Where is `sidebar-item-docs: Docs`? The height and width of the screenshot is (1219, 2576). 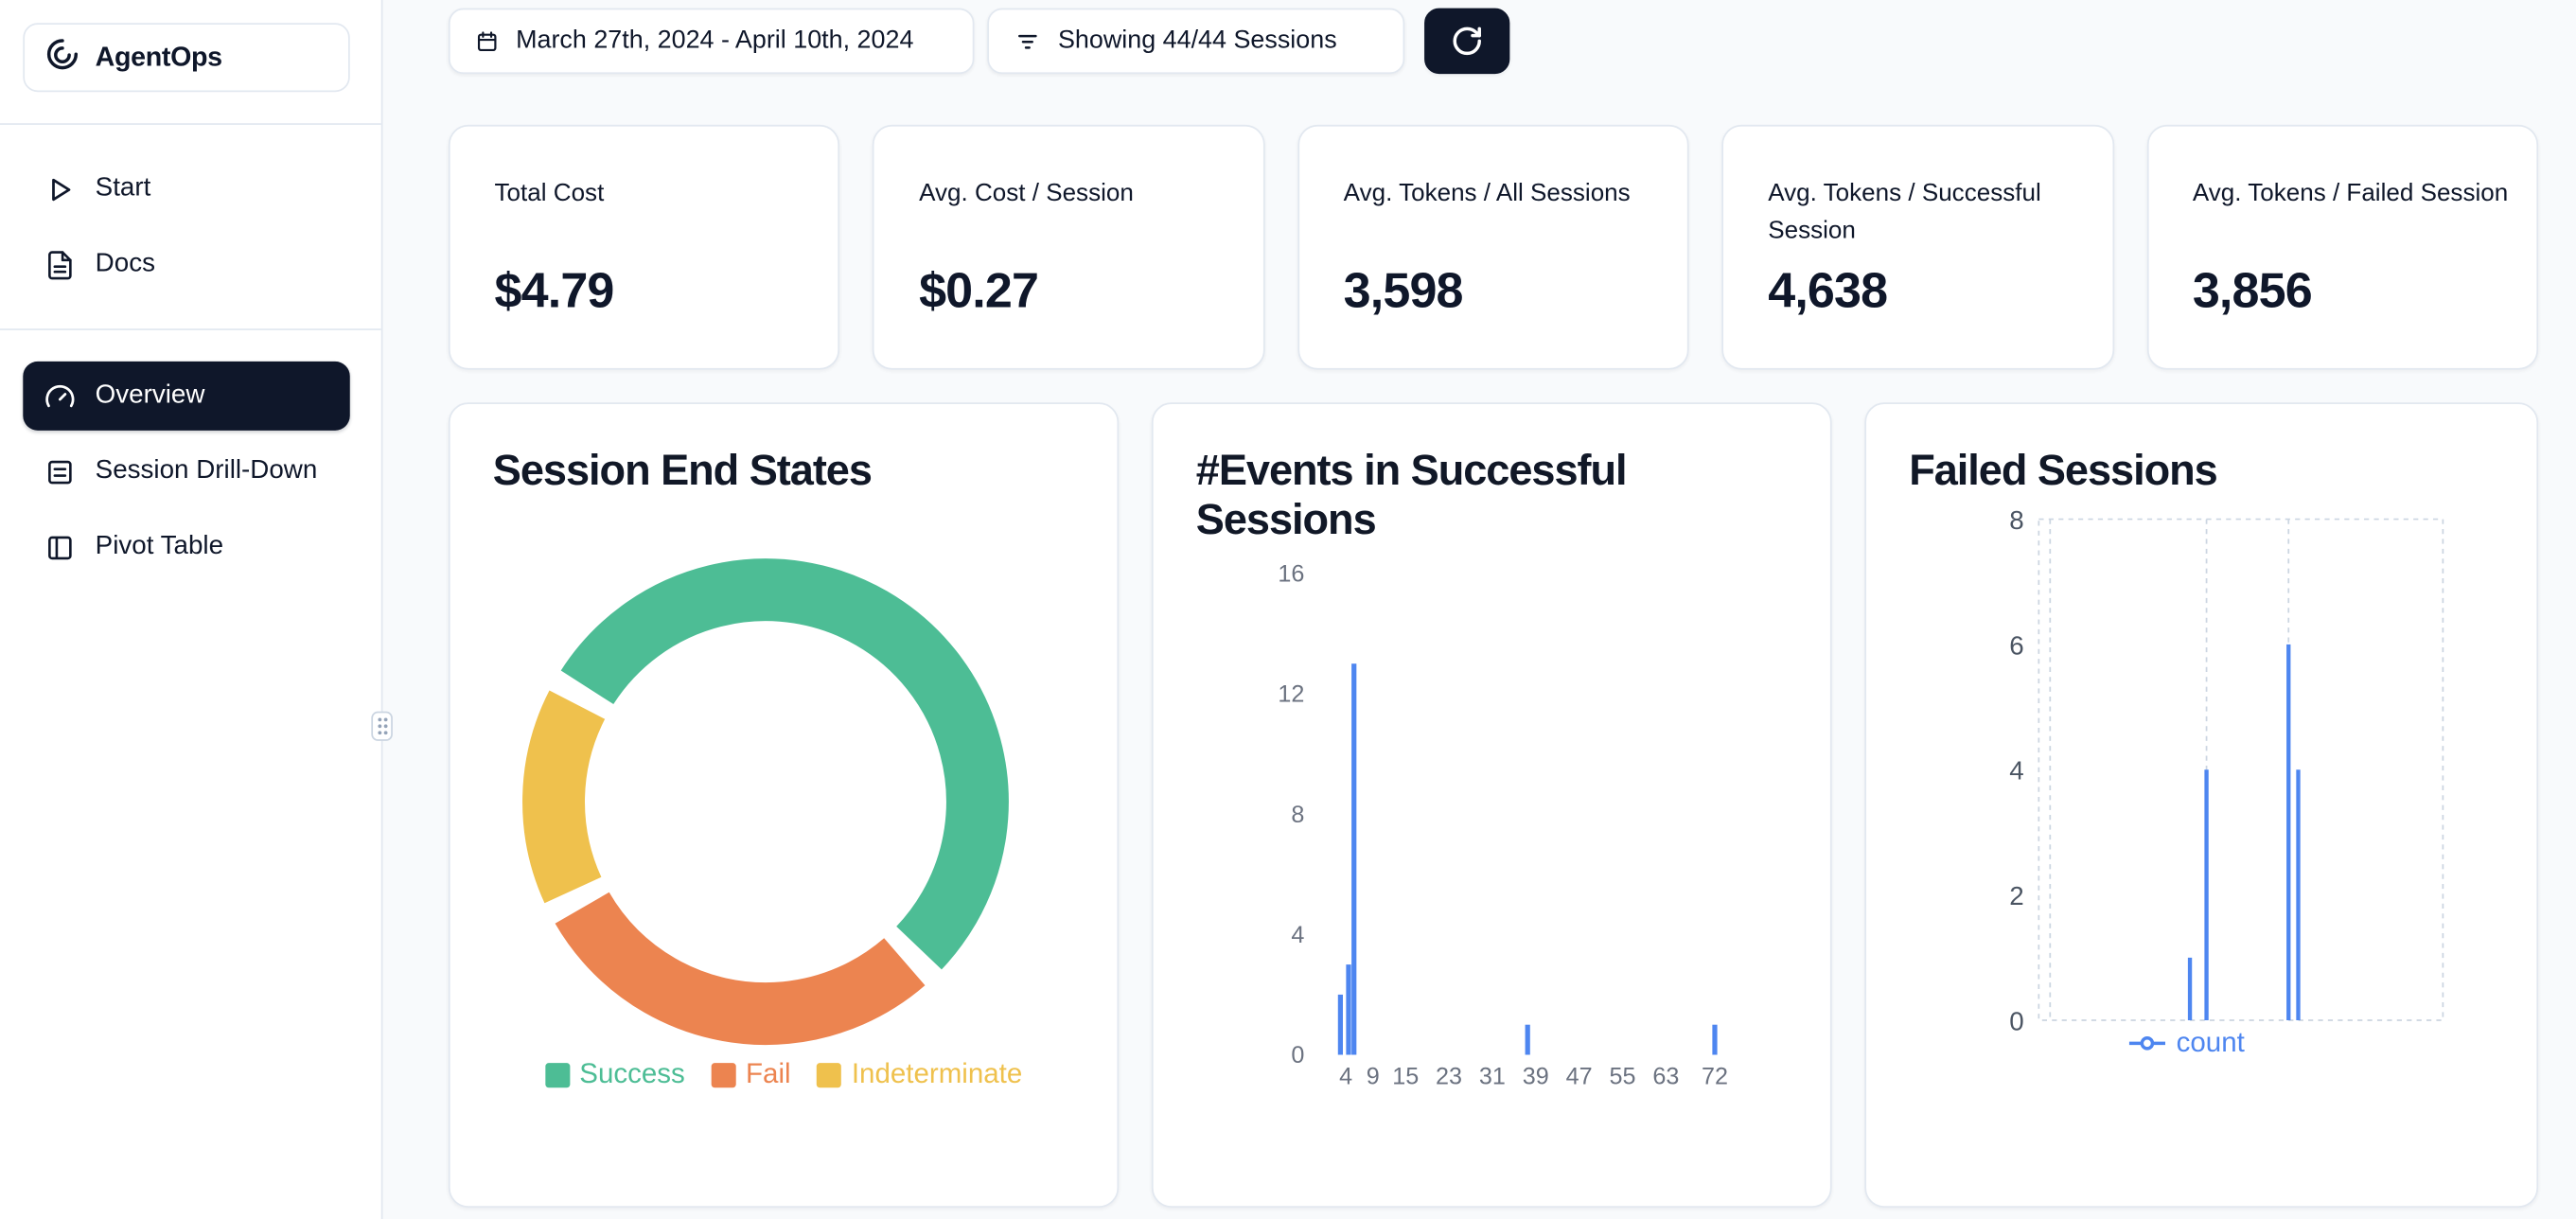 sidebar-item-docs: Docs is located at coordinates (186, 264).